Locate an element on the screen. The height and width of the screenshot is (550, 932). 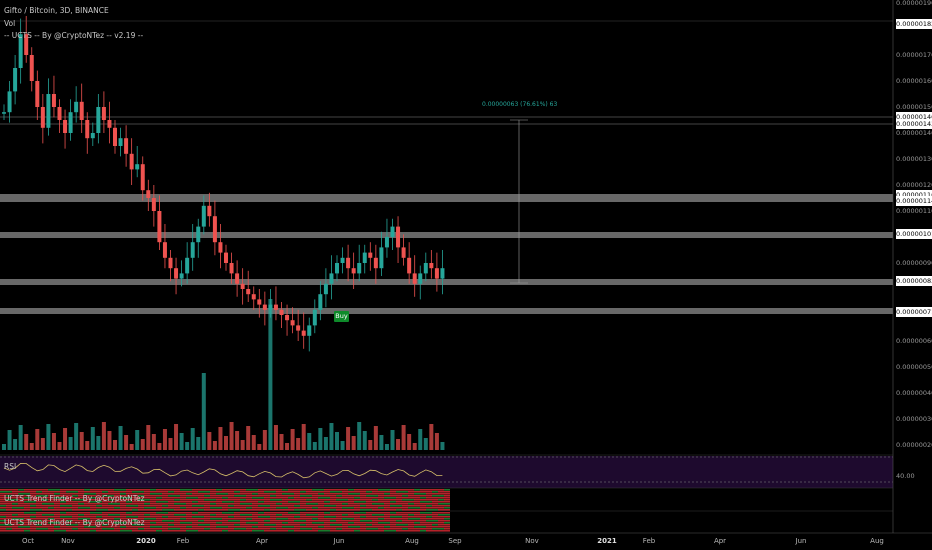
measure-tool is located at coordinates (519, 201).